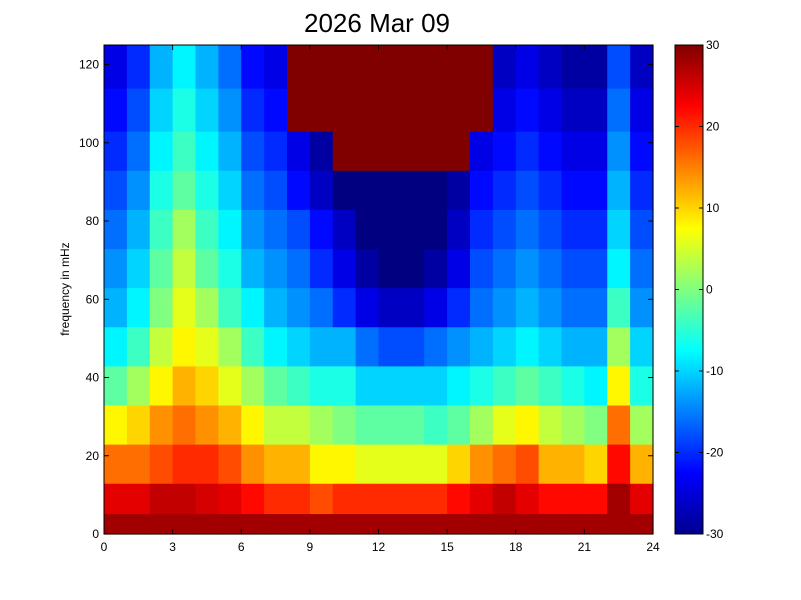 Image resolution: width=801 pixels, height=600 pixels. Describe the element at coordinates (713, 45) in the screenshot. I see `colorbar-tick-label: 30` at that location.